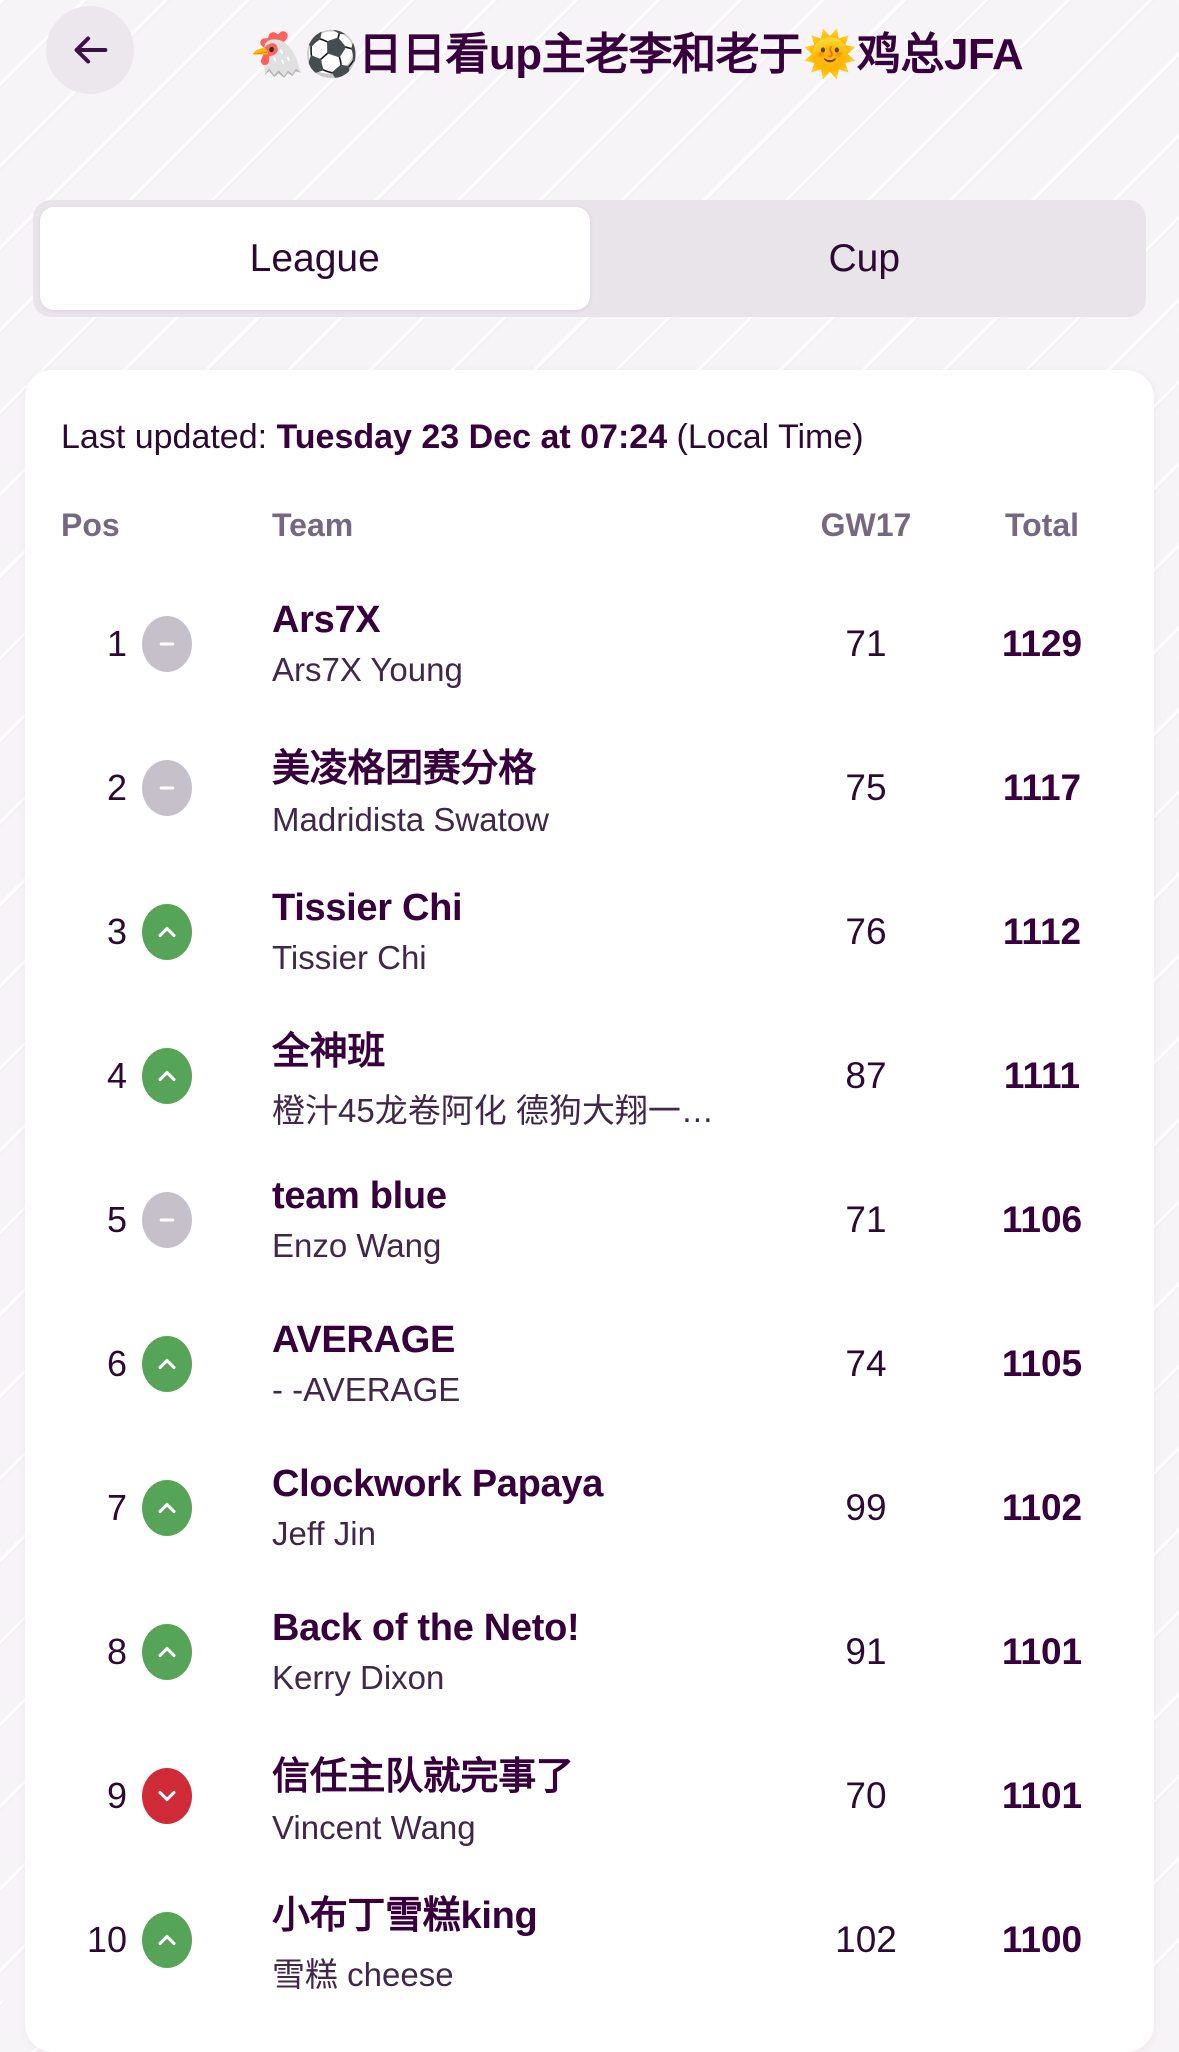 The width and height of the screenshot is (1179, 2052). What do you see at coordinates (589, 1940) in the screenshot?
I see `table-row: 10 小布丁雪糕king 雪糕 cheese 102 1100` at bounding box center [589, 1940].